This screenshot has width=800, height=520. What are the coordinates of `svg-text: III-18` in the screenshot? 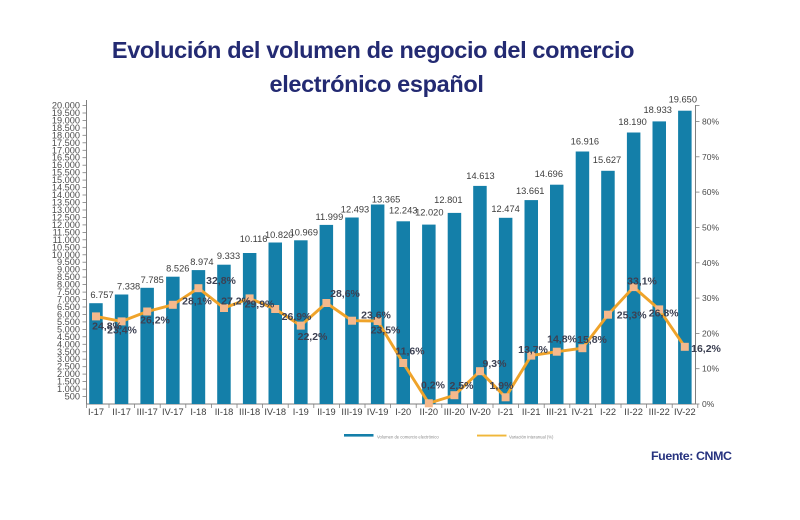 It's located at (249, 412).